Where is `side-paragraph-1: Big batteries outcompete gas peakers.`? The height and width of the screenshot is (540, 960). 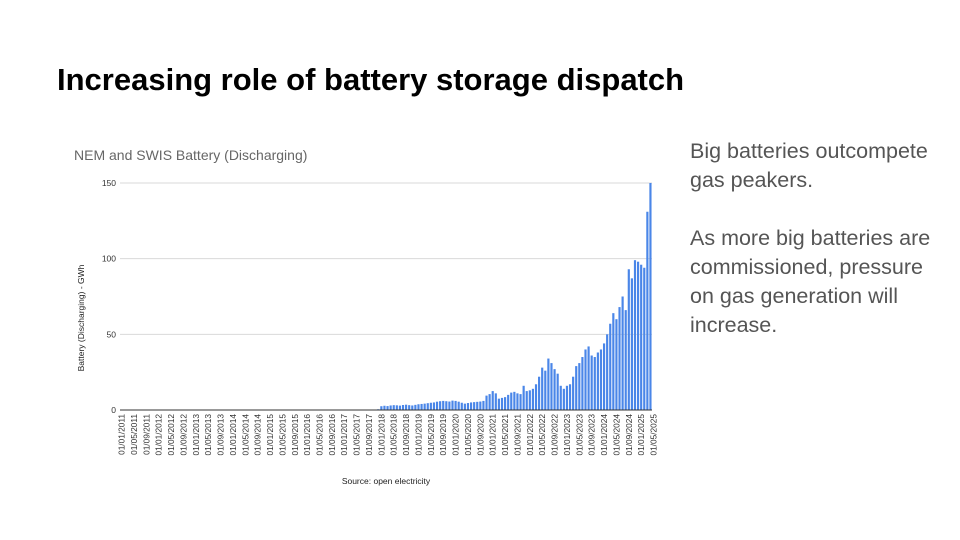
side-paragraph-1: Big batteries outcompete gas peakers. is located at coordinates (809, 165).